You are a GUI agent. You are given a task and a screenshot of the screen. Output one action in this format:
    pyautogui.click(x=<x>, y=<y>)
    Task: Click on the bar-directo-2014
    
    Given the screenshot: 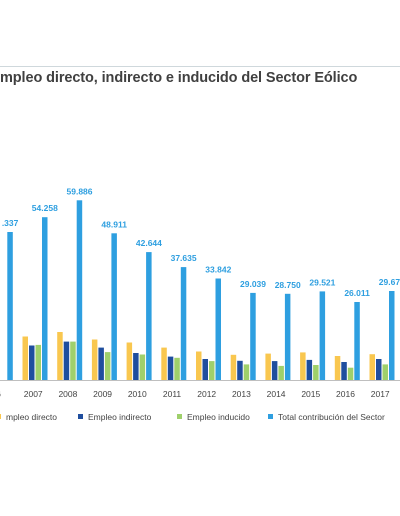 What is the action you would take?
    pyautogui.click(x=268, y=366)
    